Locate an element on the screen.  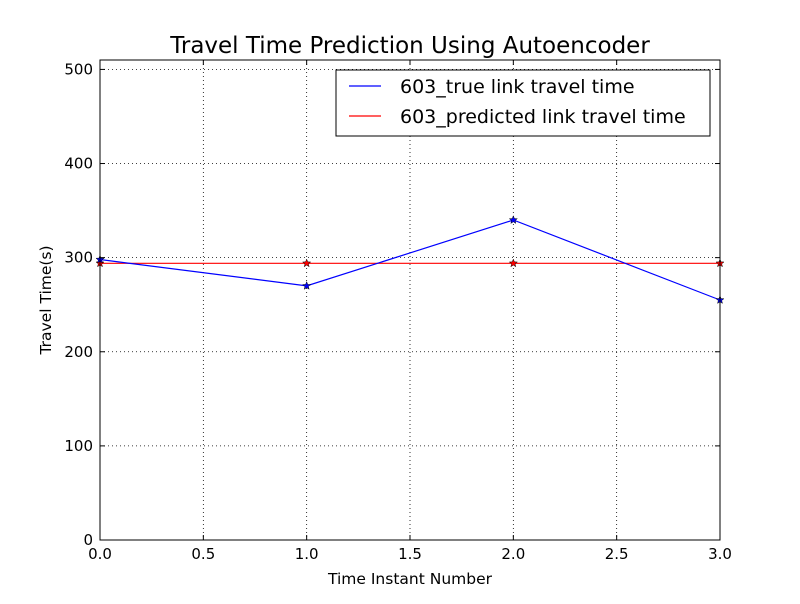
legend-box is located at coordinates (523, 103).